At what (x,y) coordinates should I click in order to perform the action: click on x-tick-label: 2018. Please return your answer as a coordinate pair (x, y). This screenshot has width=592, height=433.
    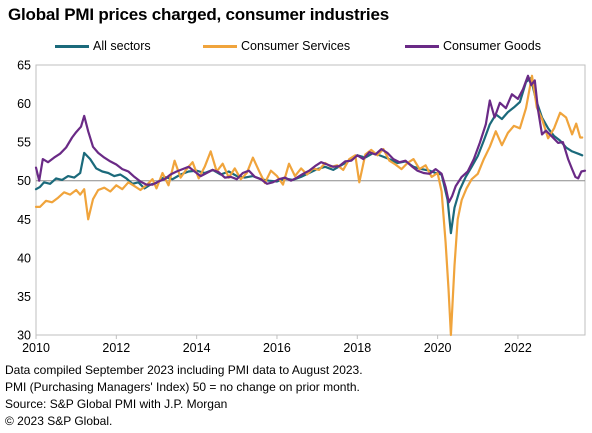
    Looking at the image, I should click on (357, 348).